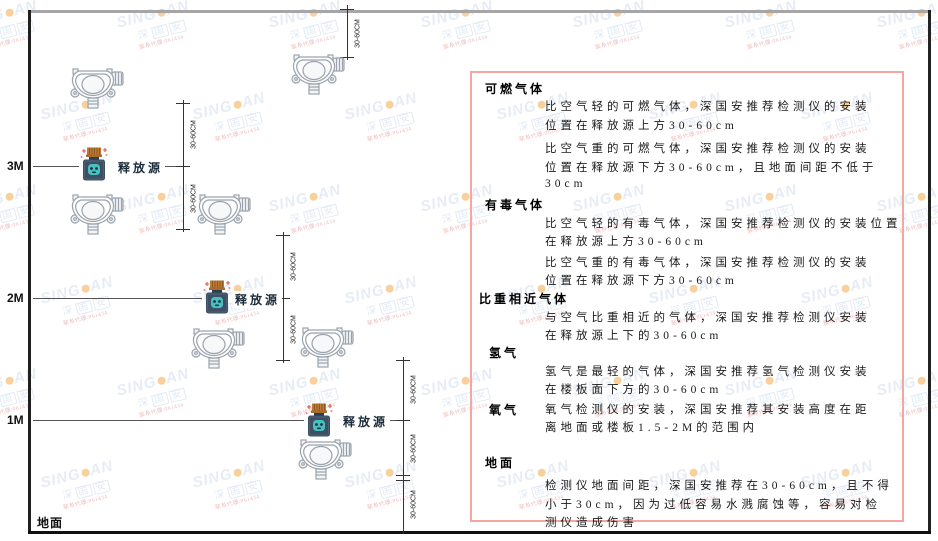 The height and width of the screenshot is (541, 938). What do you see at coordinates (50, 523) in the screenshot?
I see `ground-label: 地面` at bounding box center [50, 523].